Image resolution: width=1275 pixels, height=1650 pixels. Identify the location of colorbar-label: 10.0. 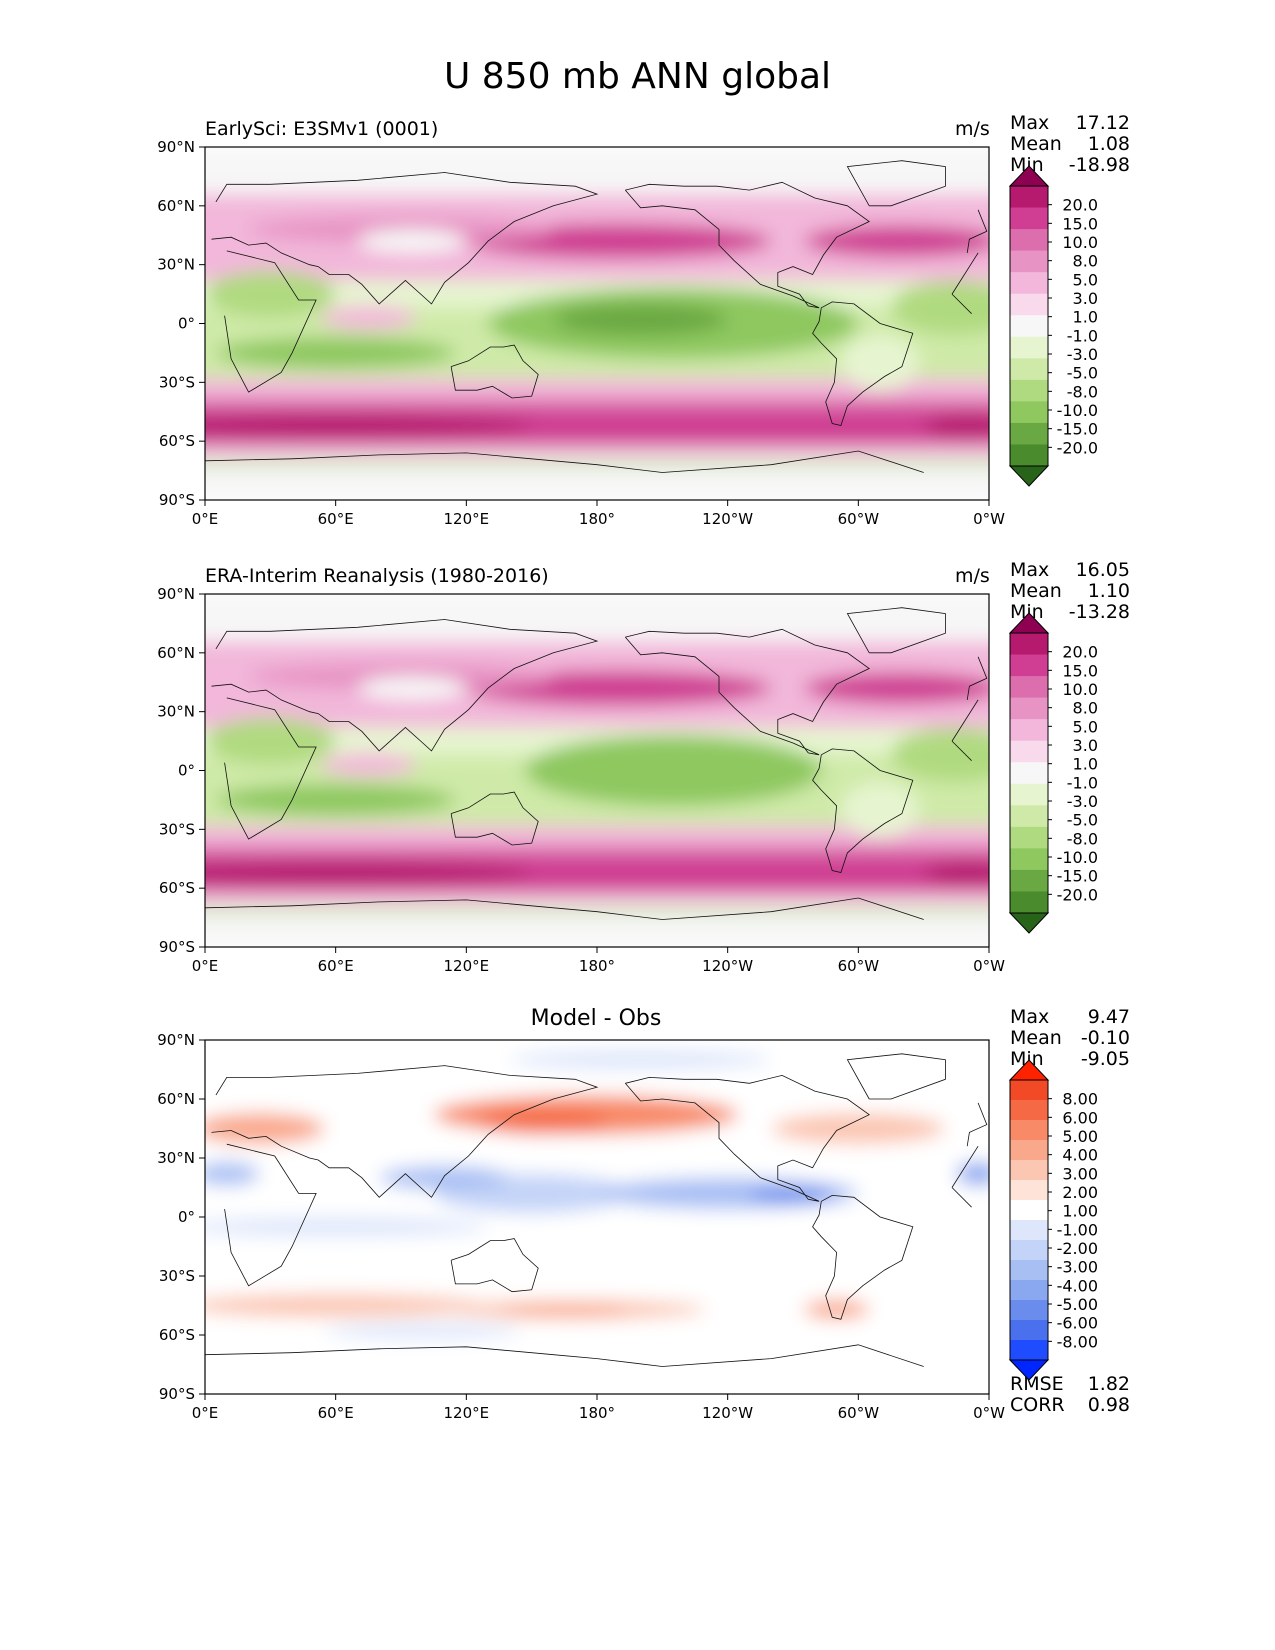
(1080, 689).